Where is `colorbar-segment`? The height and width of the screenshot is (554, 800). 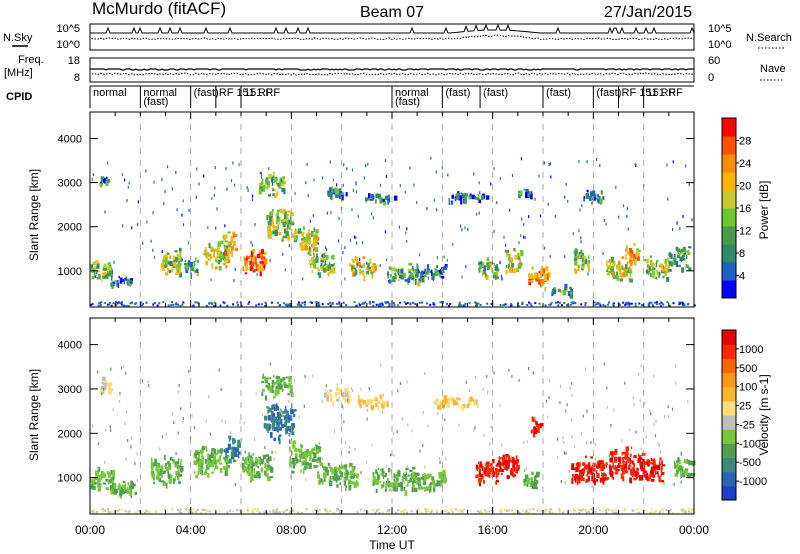
colorbar-segment is located at coordinates (729, 199).